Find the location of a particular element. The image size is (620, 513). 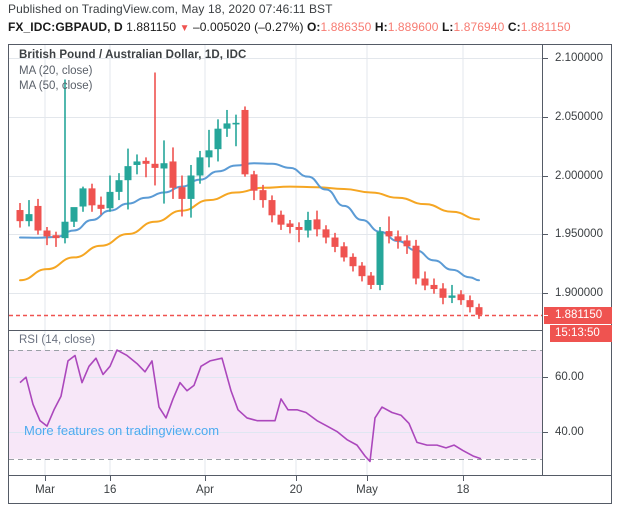

time-axis-label: Mar is located at coordinates (45, 490).